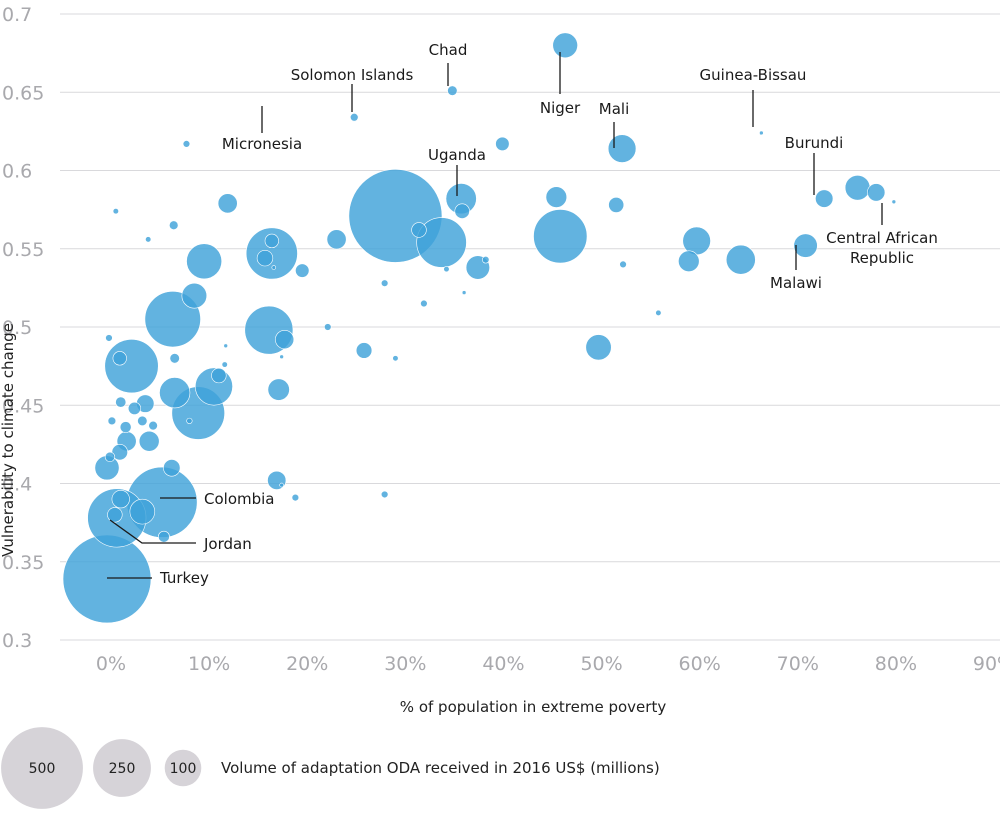 This screenshot has height=815, width=1000. Describe the element at coordinates (548, 664) in the screenshot. I see `x-axis-ticks: 0% 10% 20% 30% 40% 50% 60% 70% 80% 90%` at that location.